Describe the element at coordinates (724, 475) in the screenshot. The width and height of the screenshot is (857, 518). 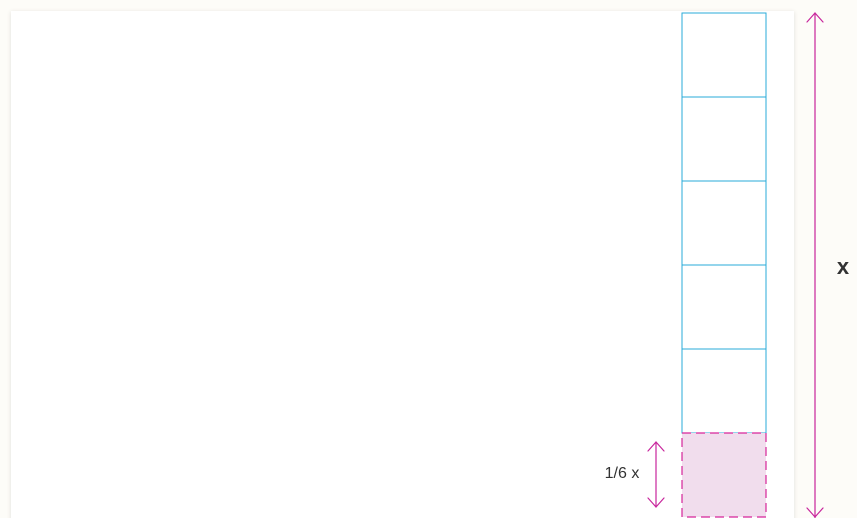
I see `strip-cell-highlighted` at that location.